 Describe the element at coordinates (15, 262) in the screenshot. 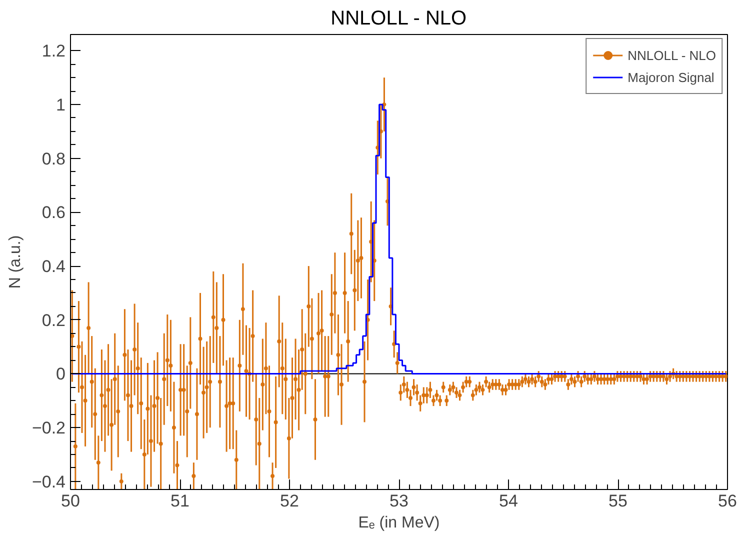

I see `y-axis-title: N (a.u.)` at that location.